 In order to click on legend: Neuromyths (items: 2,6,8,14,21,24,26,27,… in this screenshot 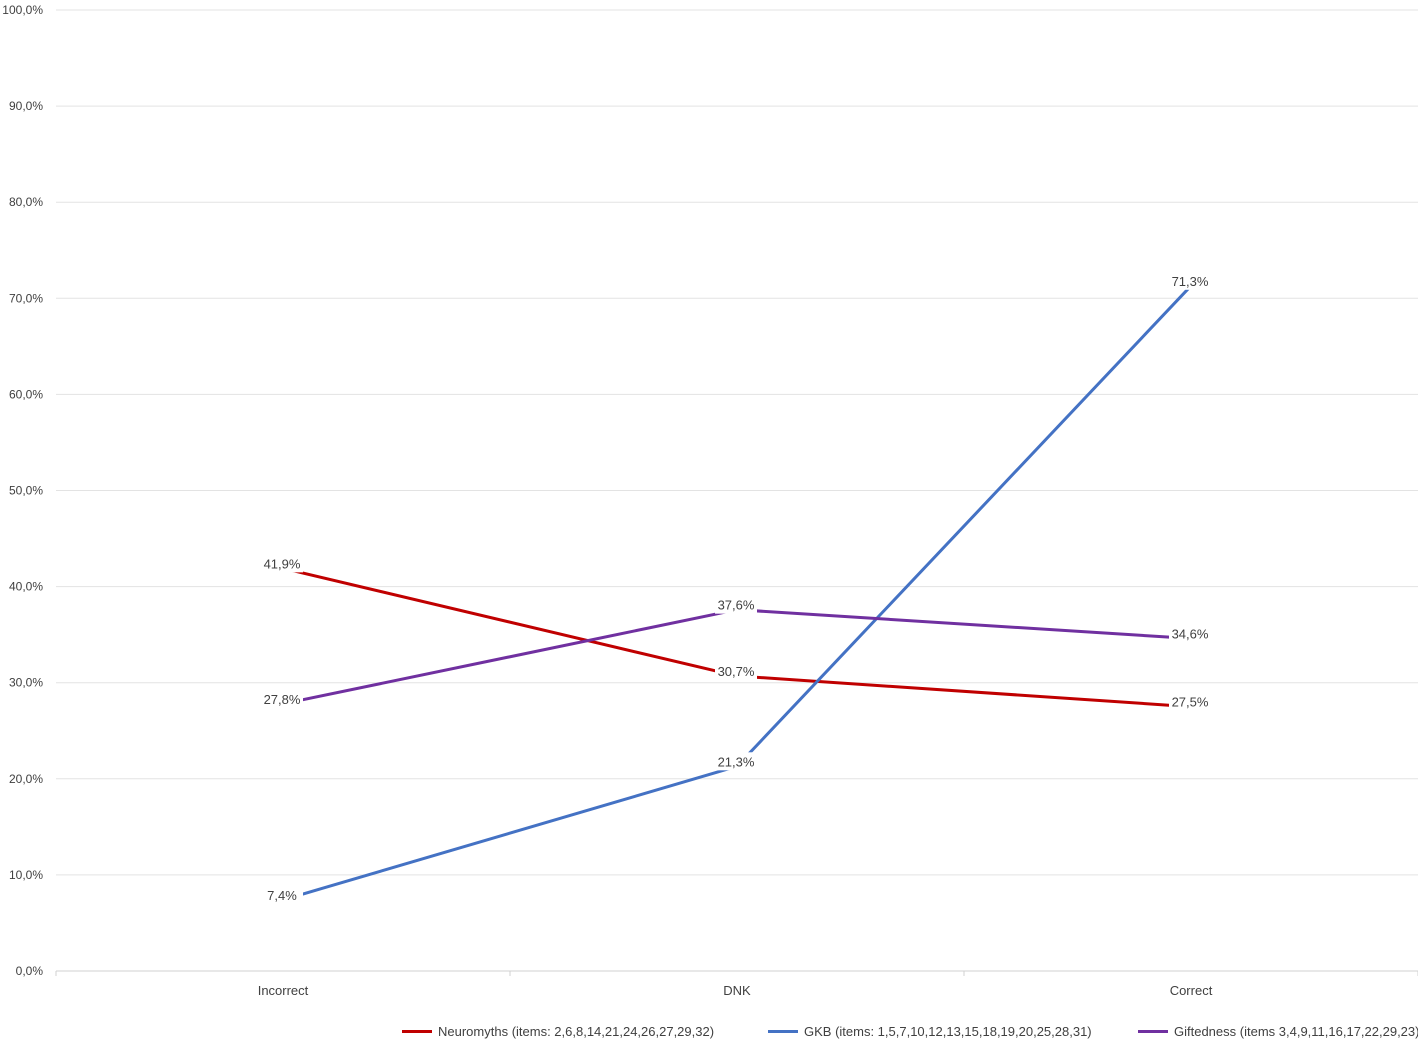, I will do `click(709, 1031)`.